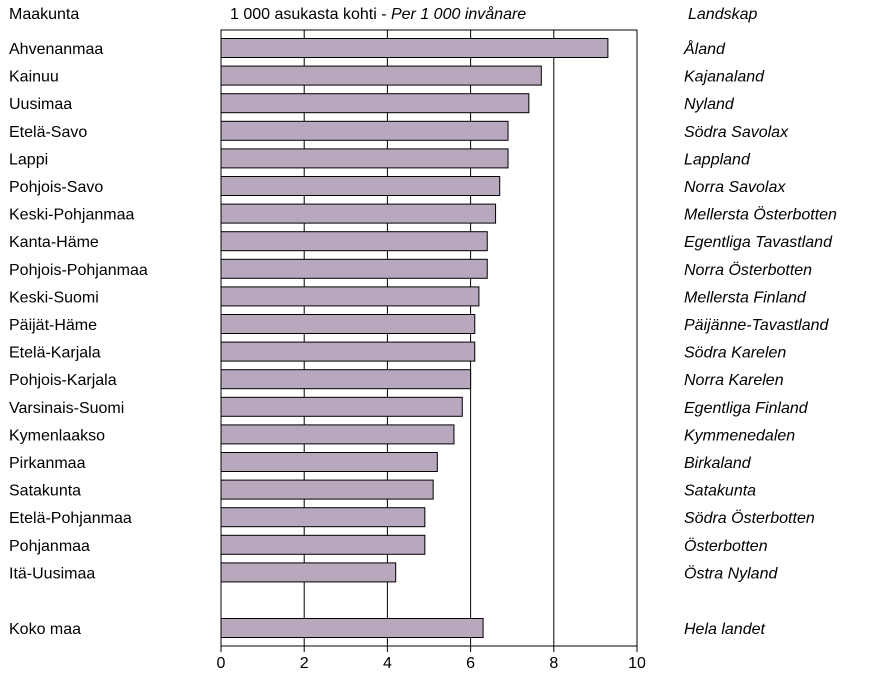  Describe the element at coordinates (304, 663) in the screenshot. I see `x-tick-label: 2` at that location.